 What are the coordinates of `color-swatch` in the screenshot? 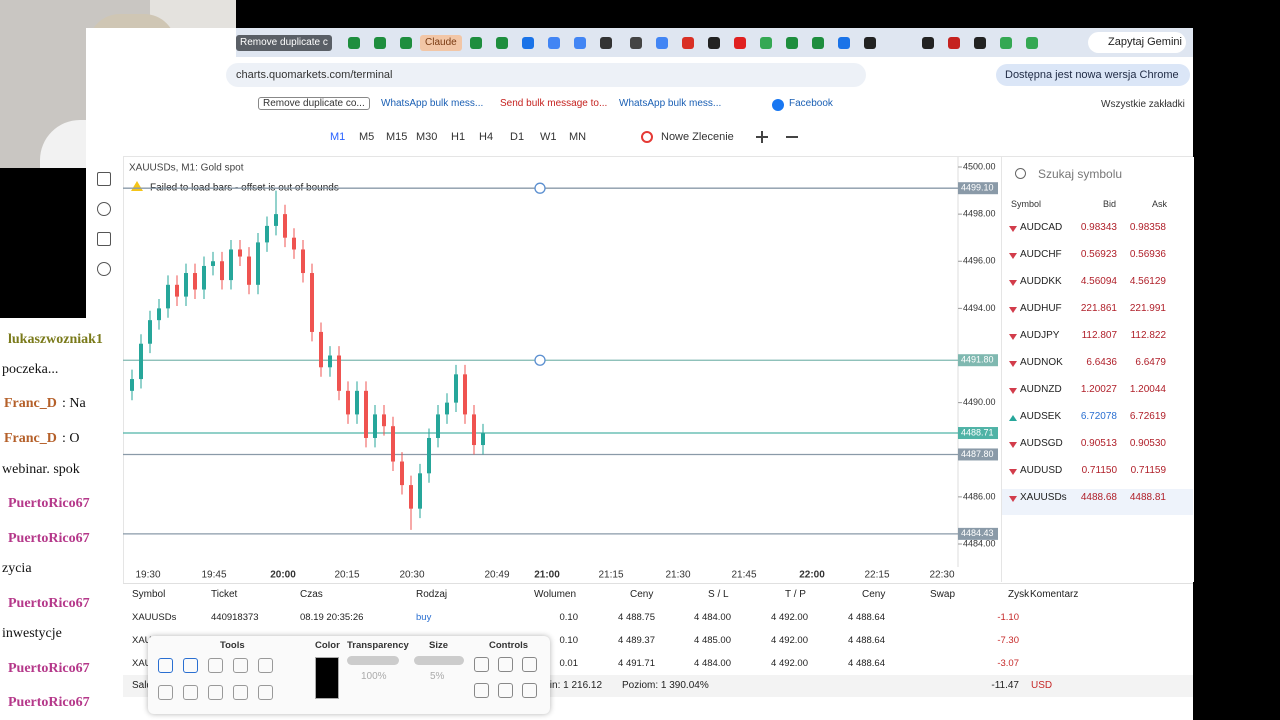 It's located at (327, 678).